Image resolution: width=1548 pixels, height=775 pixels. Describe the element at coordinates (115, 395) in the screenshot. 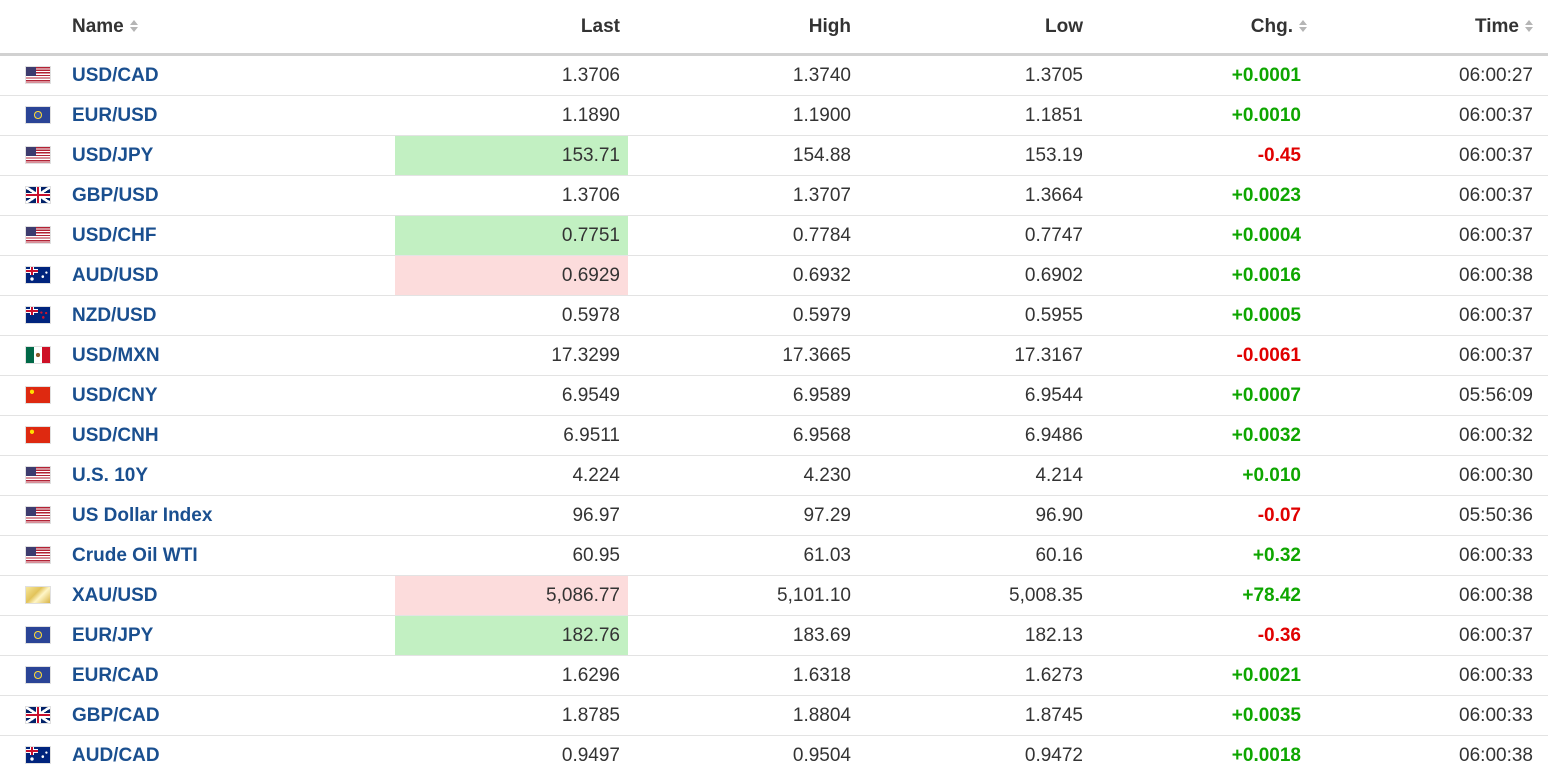

I see `instrument-link: USD/CNY` at that location.